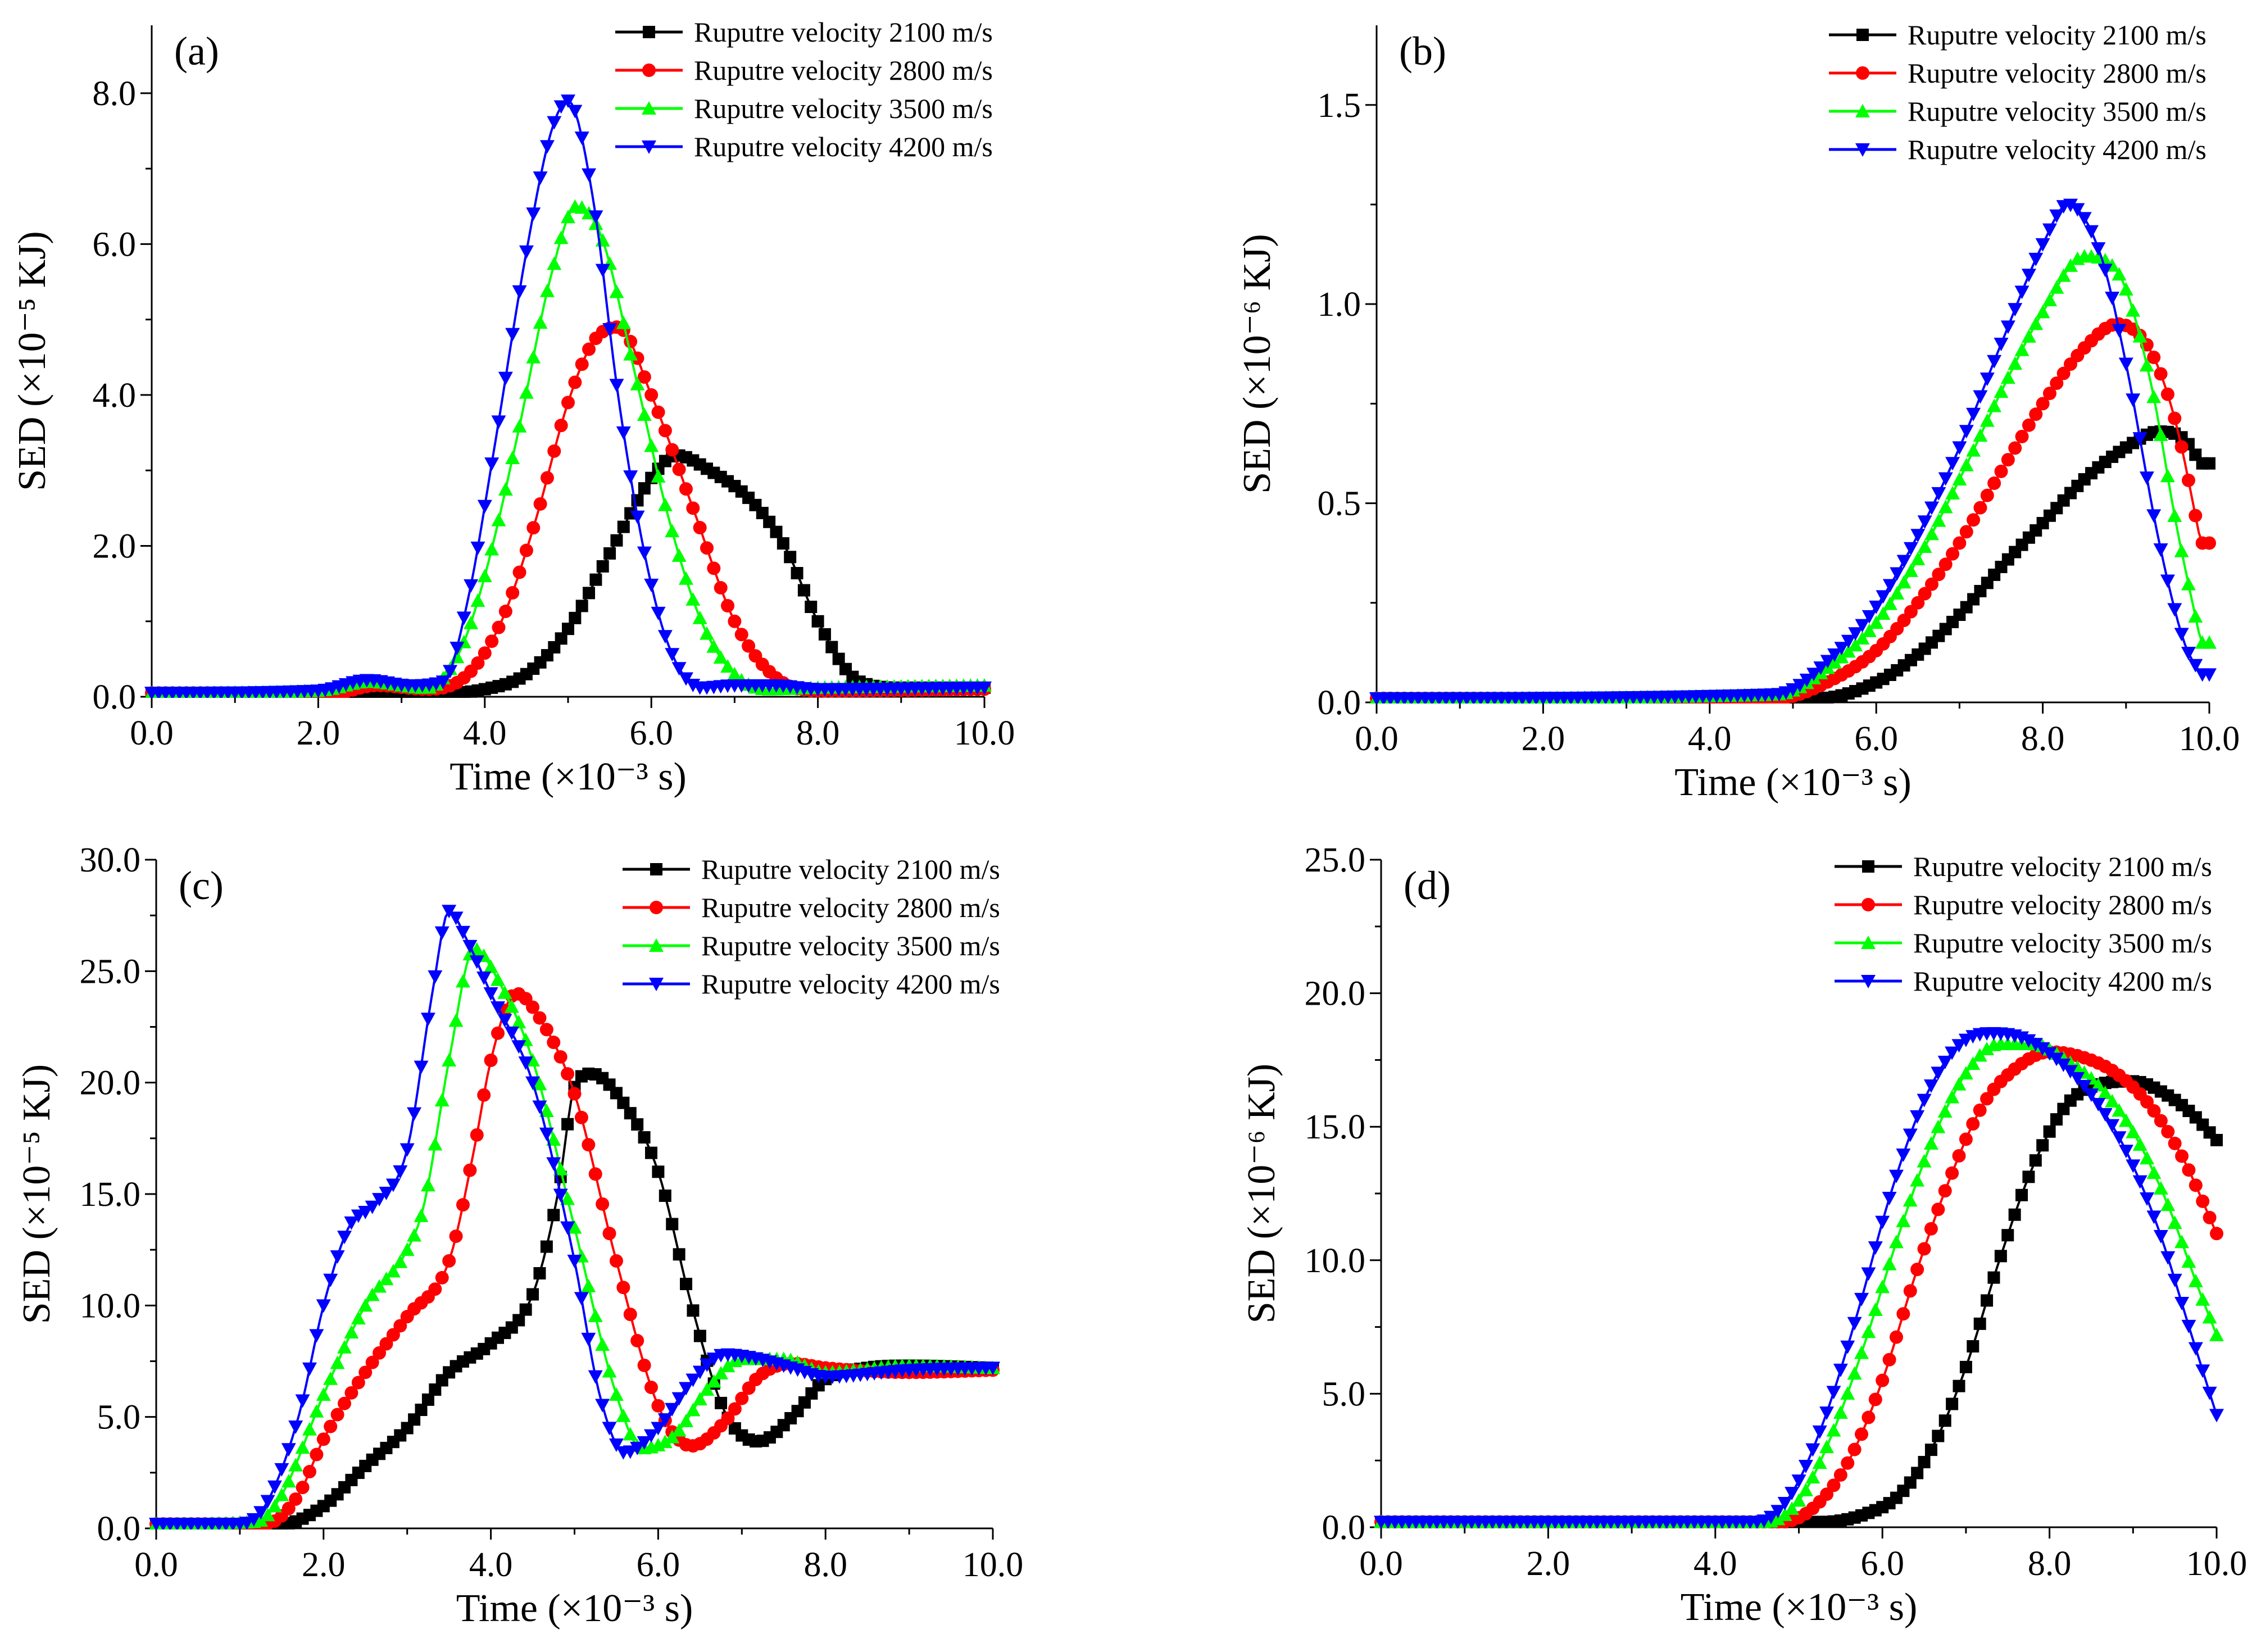 This screenshot has height=1652, width=2261. What do you see at coordinates (111, 1306) in the screenshot?
I see `y-tick-label: 10.0` at bounding box center [111, 1306].